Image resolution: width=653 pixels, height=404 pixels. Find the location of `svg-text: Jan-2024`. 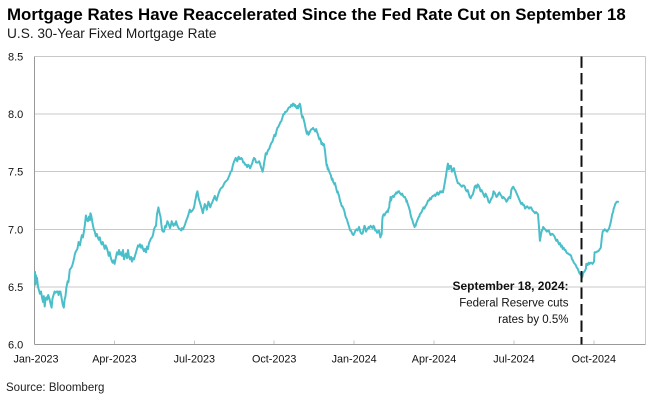

svg-text: Jan-2024 is located at coordinates (354, 360).